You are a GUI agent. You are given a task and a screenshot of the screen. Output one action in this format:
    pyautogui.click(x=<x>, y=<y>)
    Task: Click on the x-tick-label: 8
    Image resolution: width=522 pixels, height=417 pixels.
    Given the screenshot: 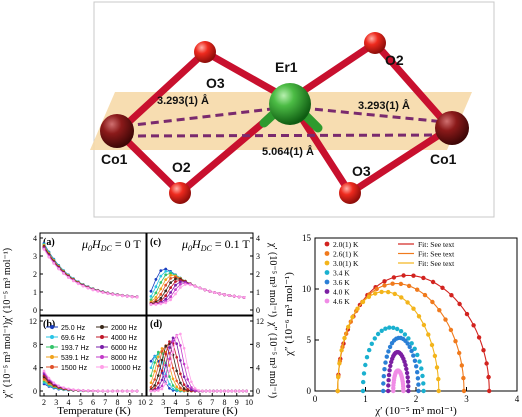 What is the action you would take?
    pyautogui.click(x=118, y=402)
    